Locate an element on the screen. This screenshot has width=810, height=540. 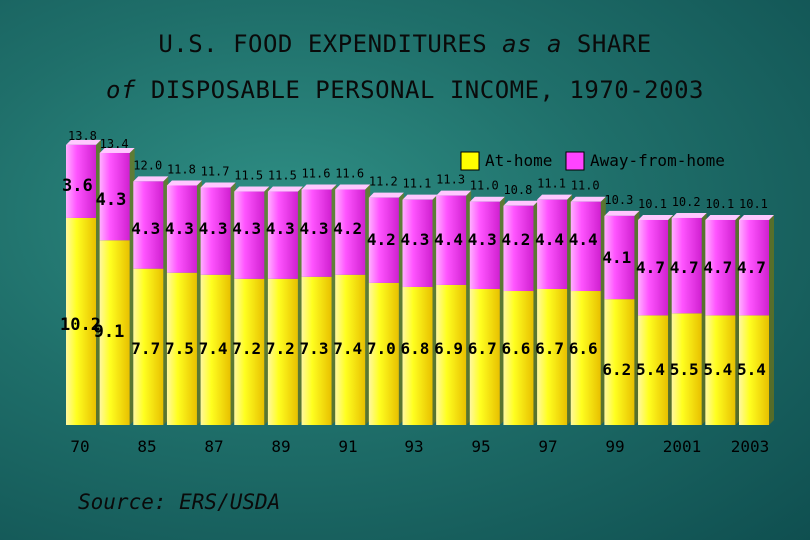
bar-at-home-1997 is located at coordinates (552, 356).